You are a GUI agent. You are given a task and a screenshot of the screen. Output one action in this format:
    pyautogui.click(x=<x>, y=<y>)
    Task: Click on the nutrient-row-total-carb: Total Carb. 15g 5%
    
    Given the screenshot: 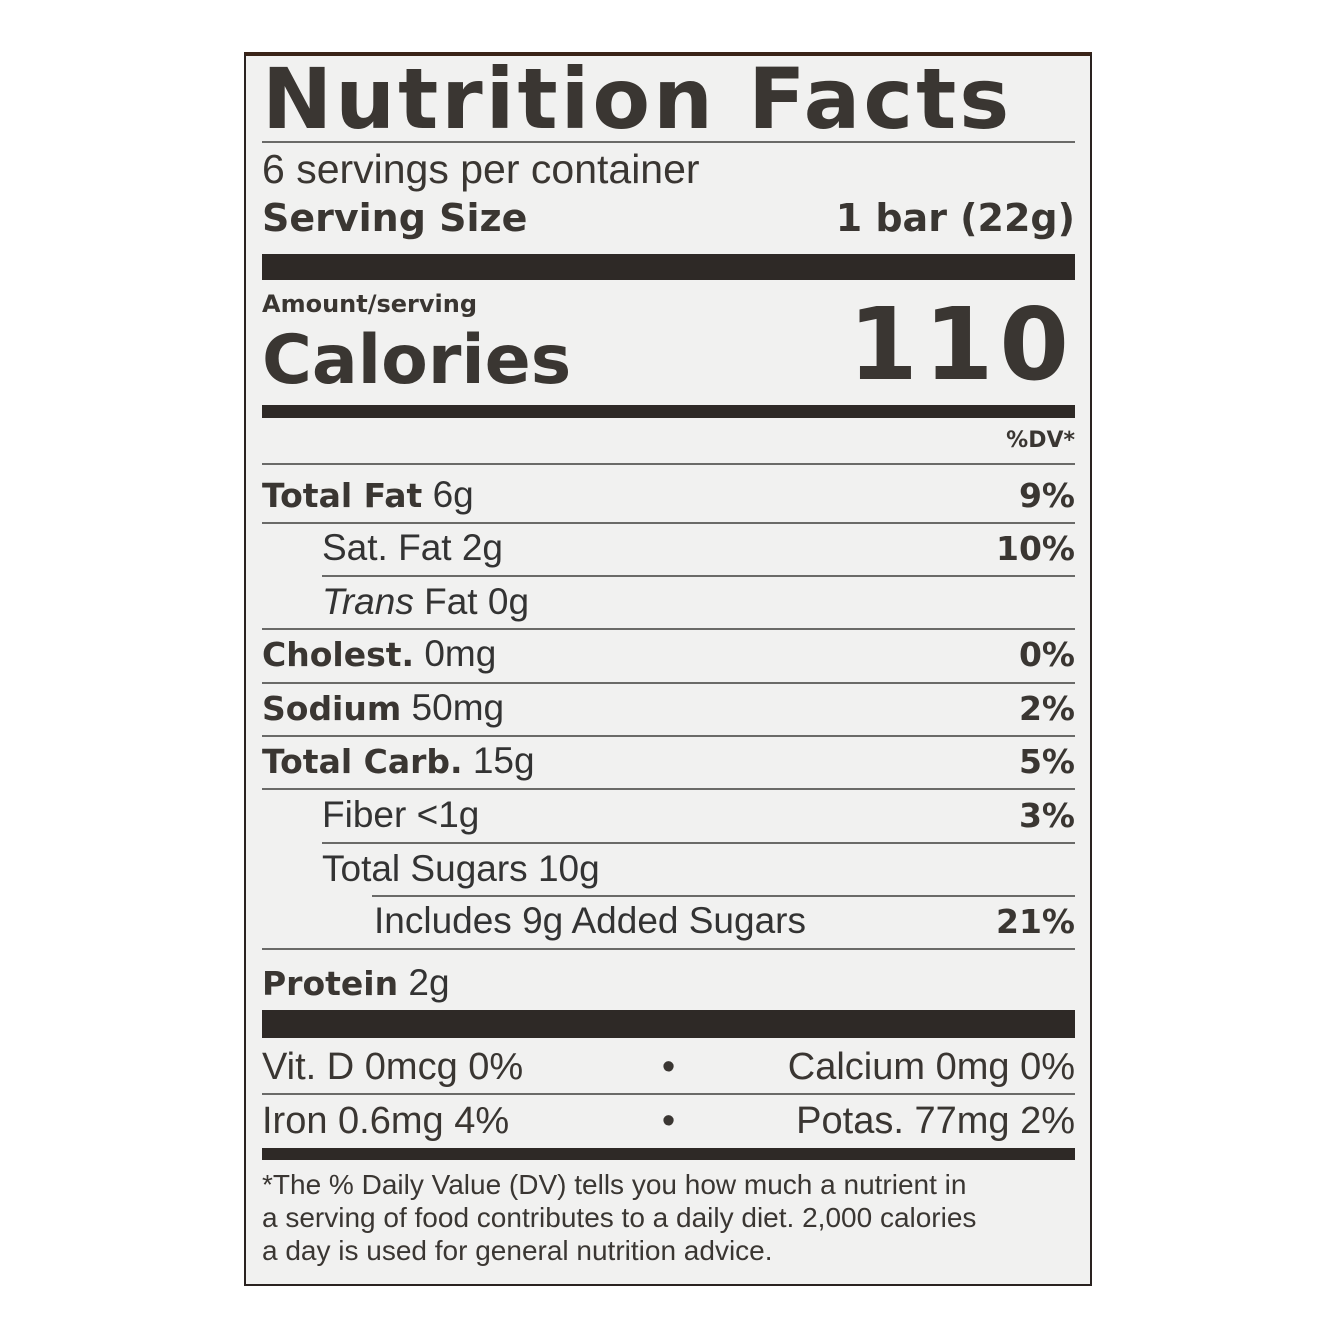 What is the action you would take?
    pyautogui.click(x=668, y=761)
    